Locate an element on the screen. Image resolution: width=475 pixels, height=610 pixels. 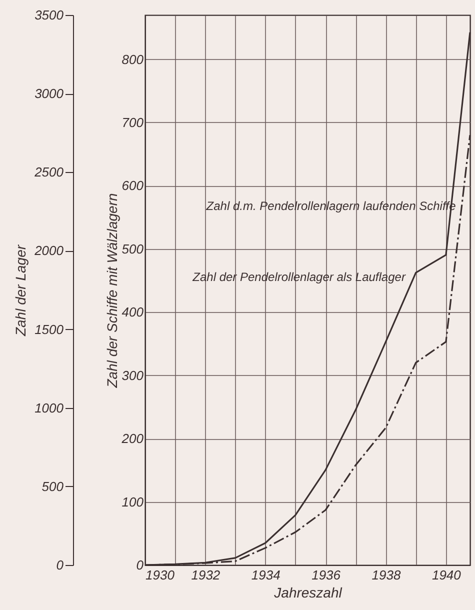
x-tick-label: 1930 is located at coordinates (161, 575).